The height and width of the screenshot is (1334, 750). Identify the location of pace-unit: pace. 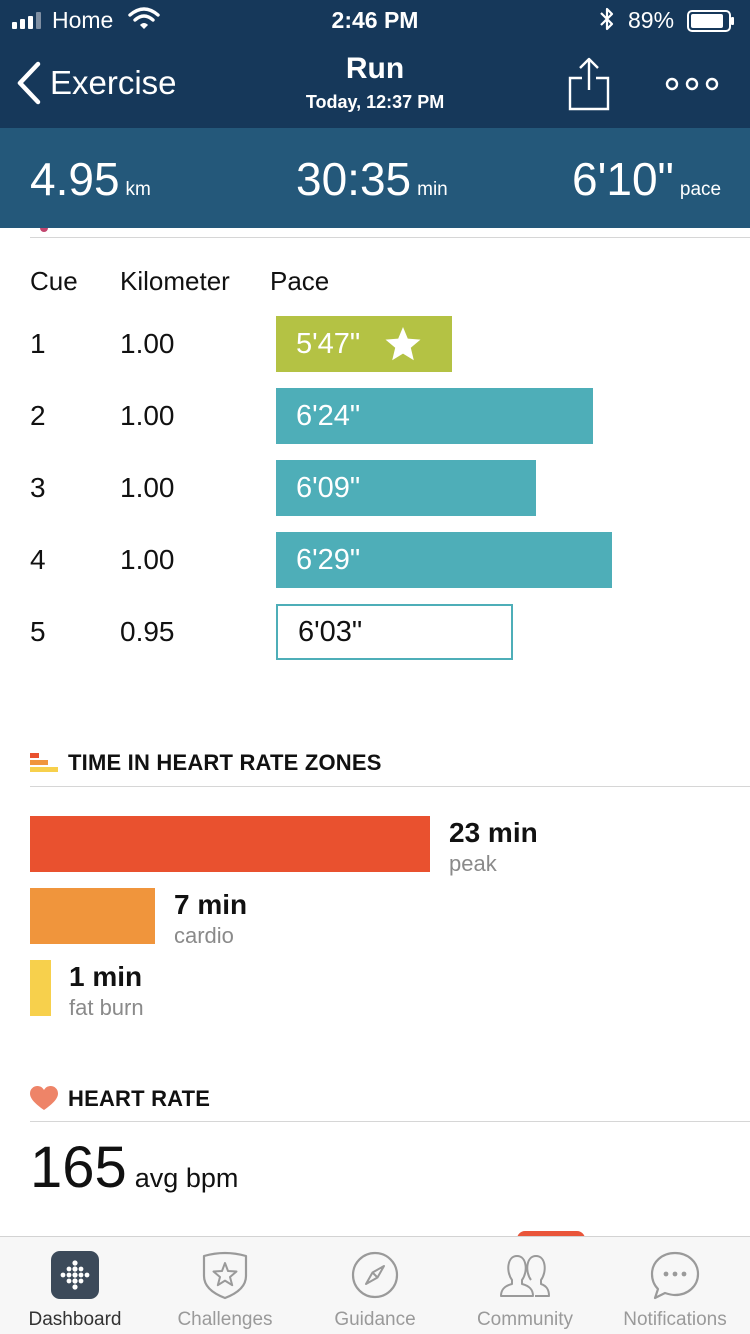
(700, 189).